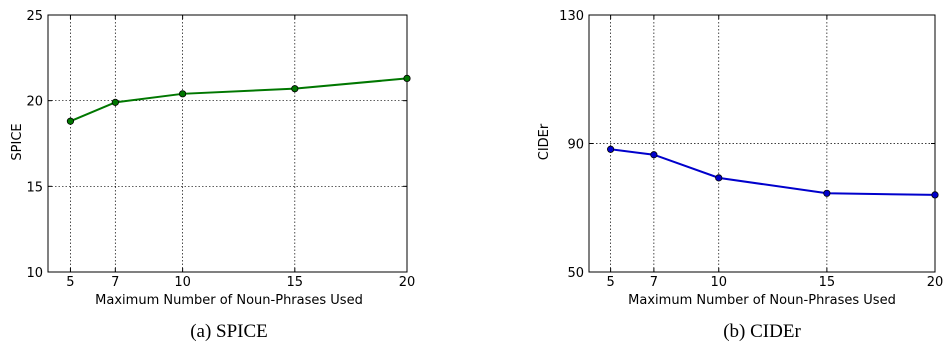 The height and width of the screenshot is (349, 947). I want to click on spice-x-axis-label: Maximum Number of Noun-Phrases Used, so click(229, 300).